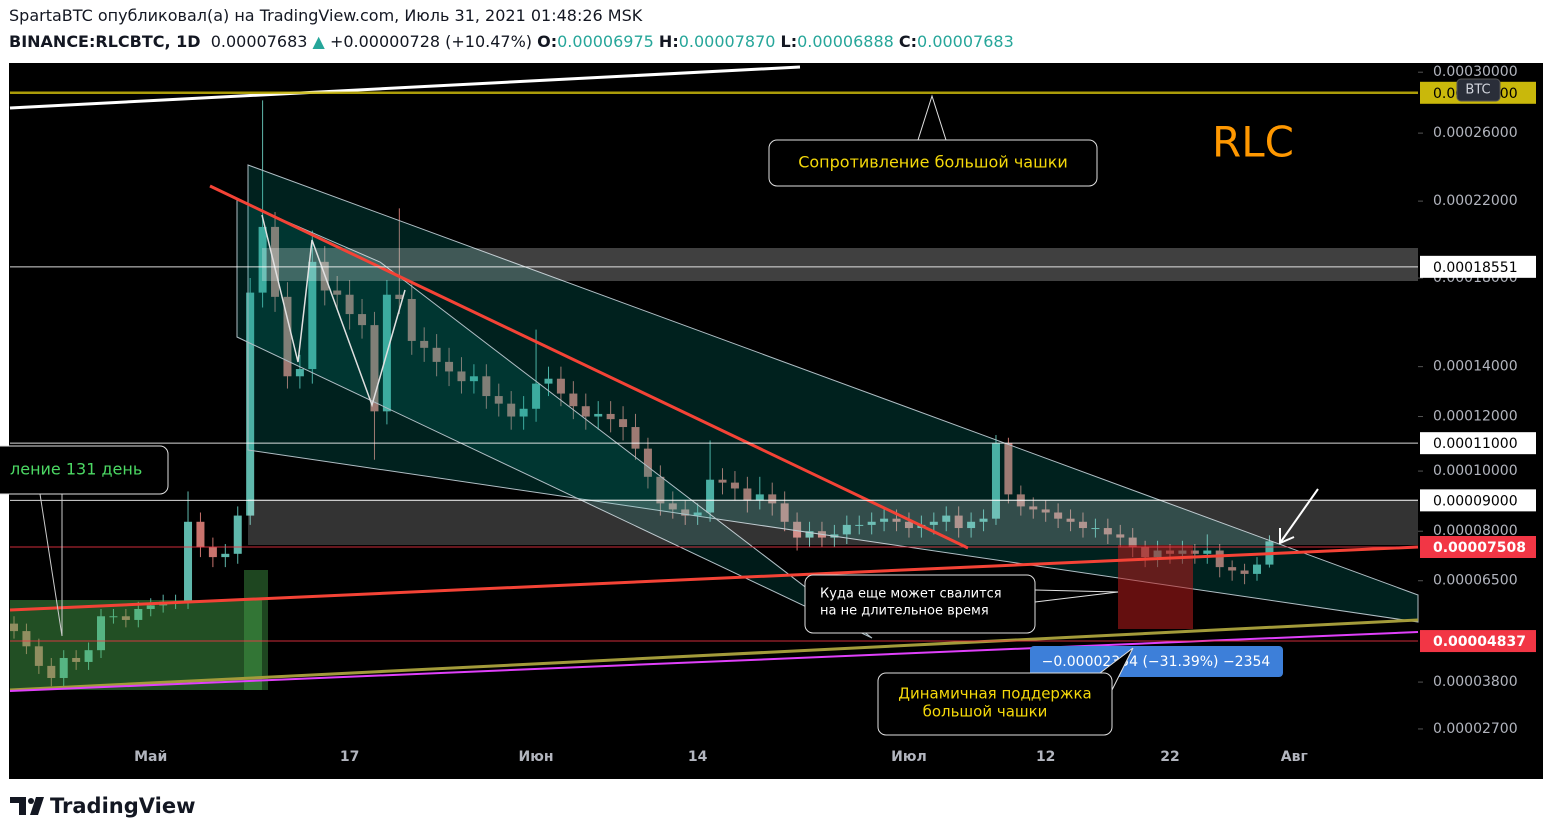 This screenshot has width=1552, height=833. What do you see at coordinates (150, 757) in the screenshot?
I see `x-tick-label: Май` at bounding box center [150, 757].